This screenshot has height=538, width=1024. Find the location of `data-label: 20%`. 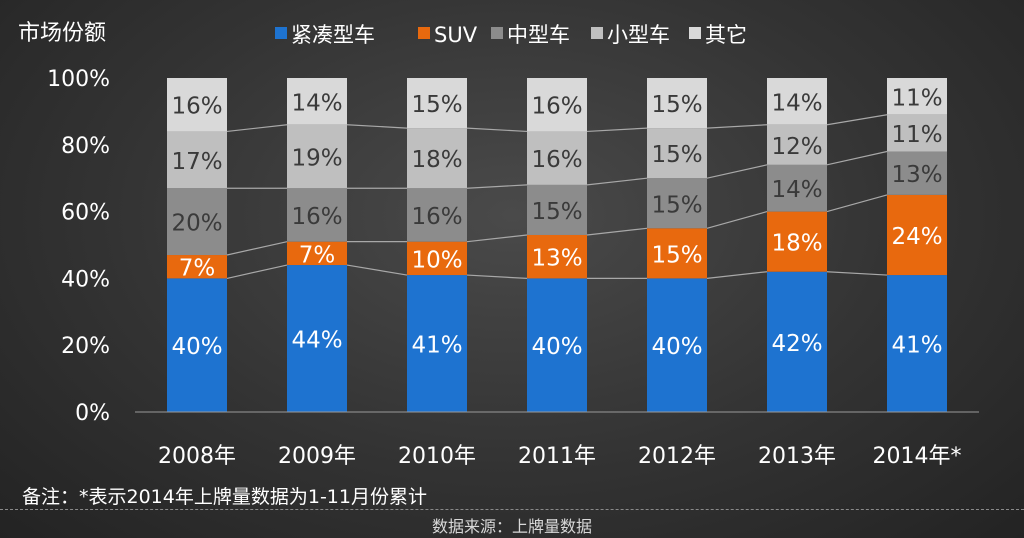

data-label: 20% is located at coordinates (196, 224).